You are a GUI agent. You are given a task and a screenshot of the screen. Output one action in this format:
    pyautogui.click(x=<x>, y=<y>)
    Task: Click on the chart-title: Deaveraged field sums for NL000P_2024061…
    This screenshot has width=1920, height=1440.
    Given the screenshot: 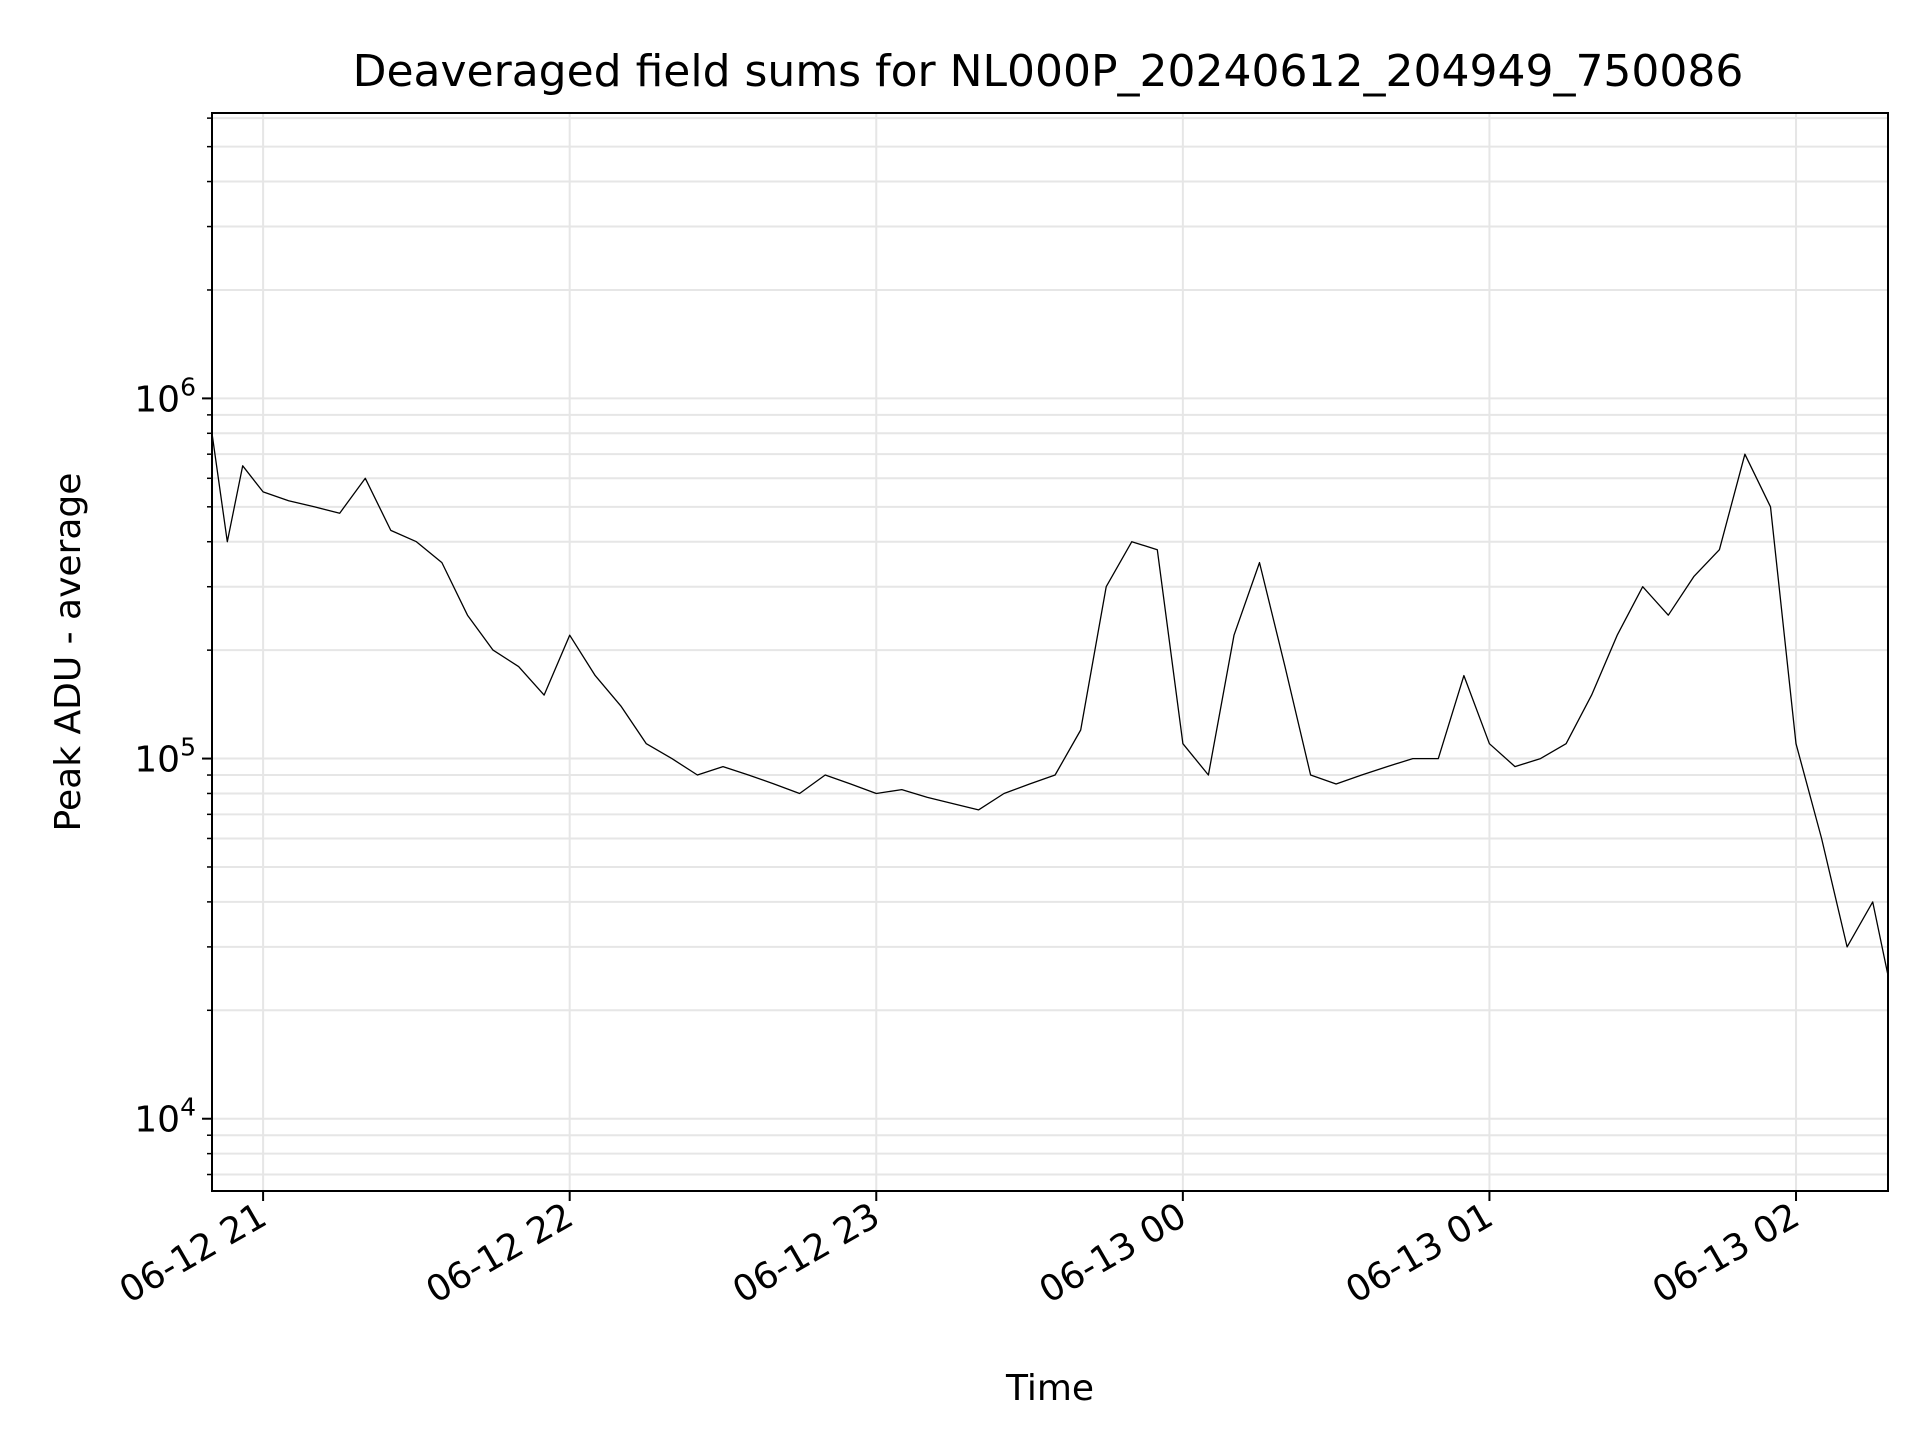 What is the action you would take?
    pyautogui.click(x=1048, y=71)
    